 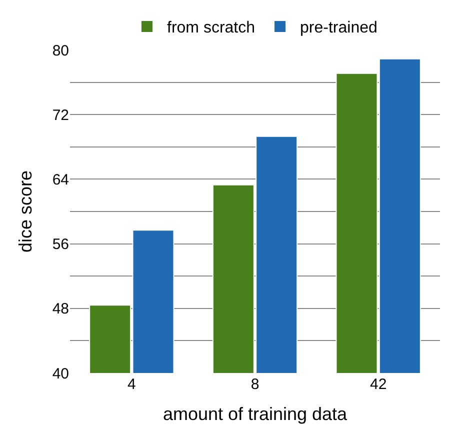 What do you see at coordinates (211, 28) in the screenshot?
I see `legend-label: from scratch` at bounding box center [211, 28].